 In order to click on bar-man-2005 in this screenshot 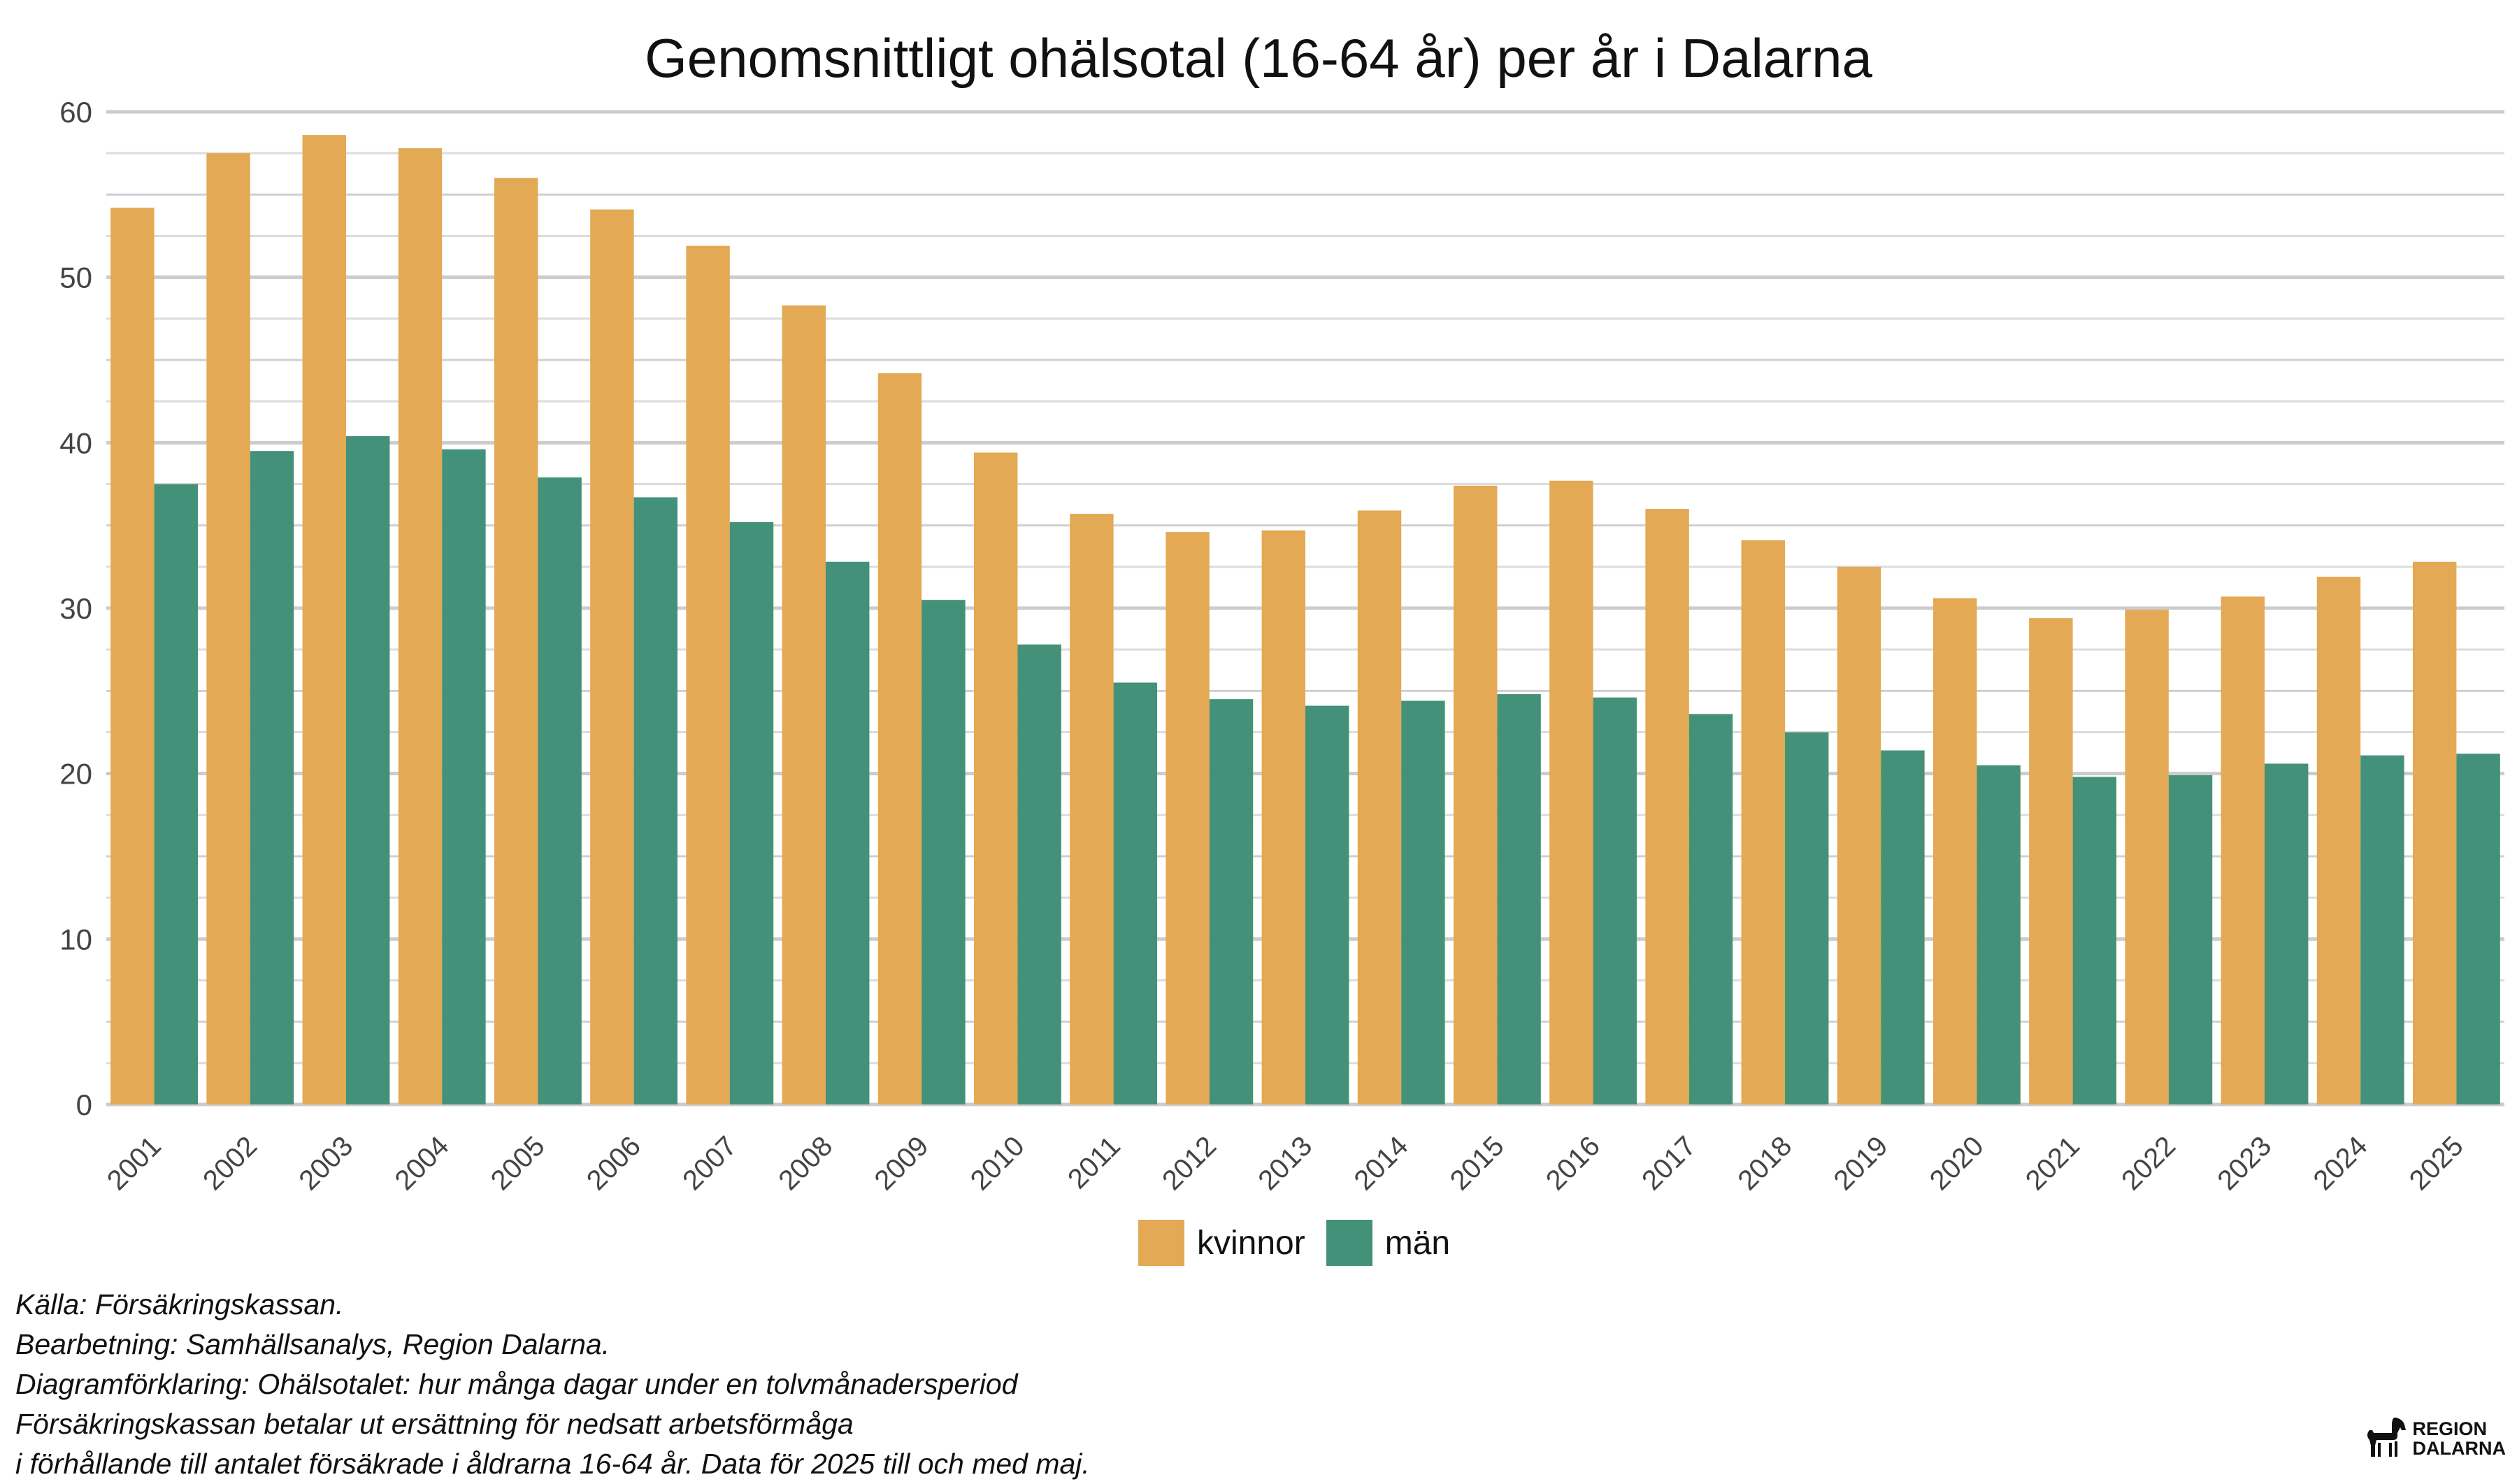, I will do `click(560, 790)`.